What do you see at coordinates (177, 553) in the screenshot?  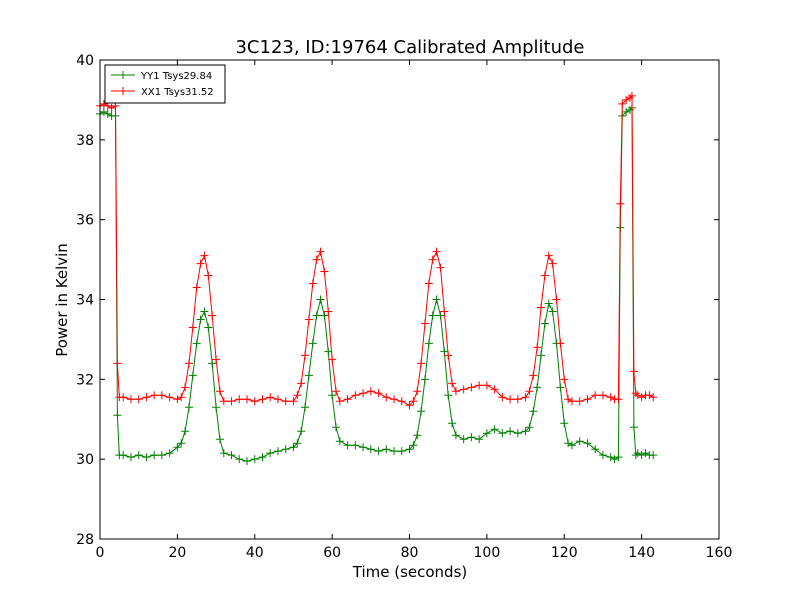 I see `x-tick-label: 20` at bounding box center [177, 553].